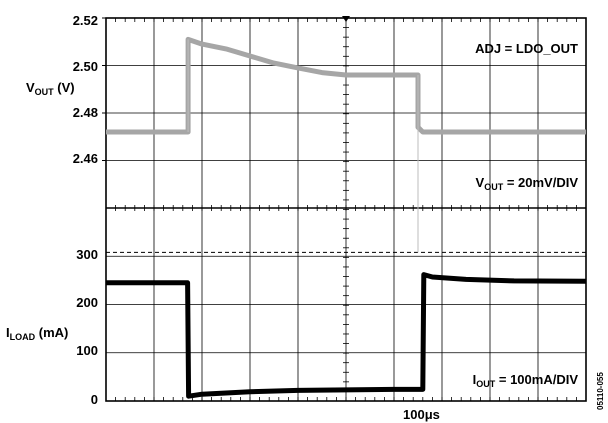 This screenshot has width=608, height=423. Describe the element at coordinates (85, 20) in the screenshot. I see `vout-tick-label: 2.52` at that location.